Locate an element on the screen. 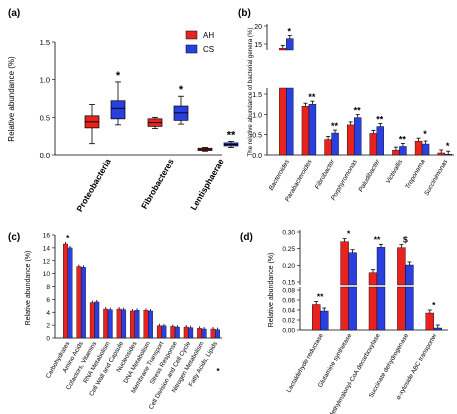  panel-label: (b) is located at coordinates (244, 13).